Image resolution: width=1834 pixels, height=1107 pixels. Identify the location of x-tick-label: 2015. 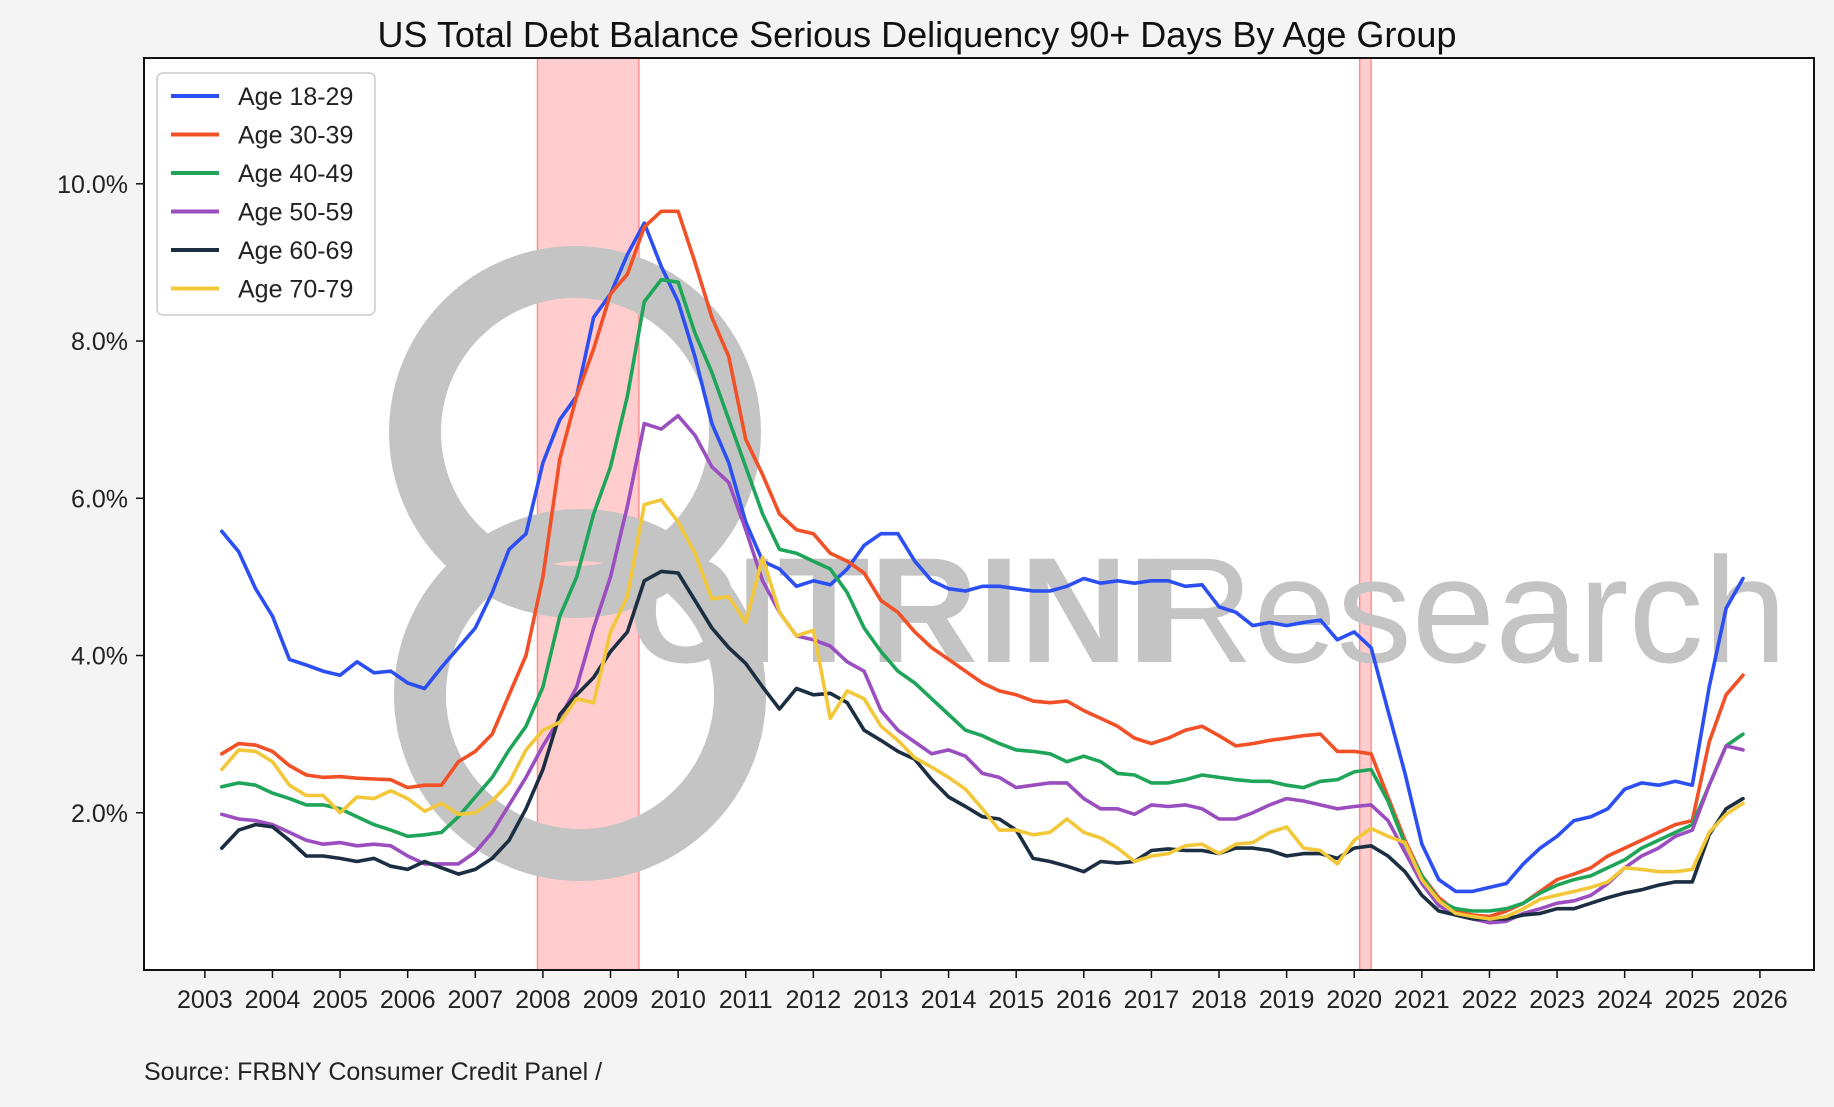
(1016, 1000).